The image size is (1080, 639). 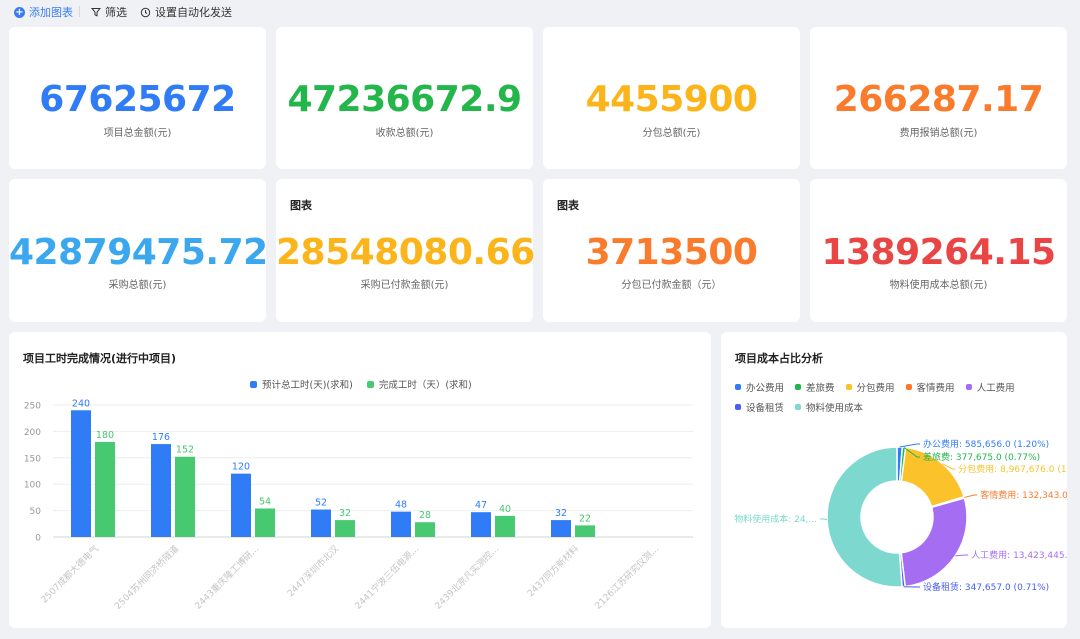 What do you see at coordinates (137, 133) in the screenshot?
I see `metric-label: 项目总金额(元)` at bounding box center [137, 133].